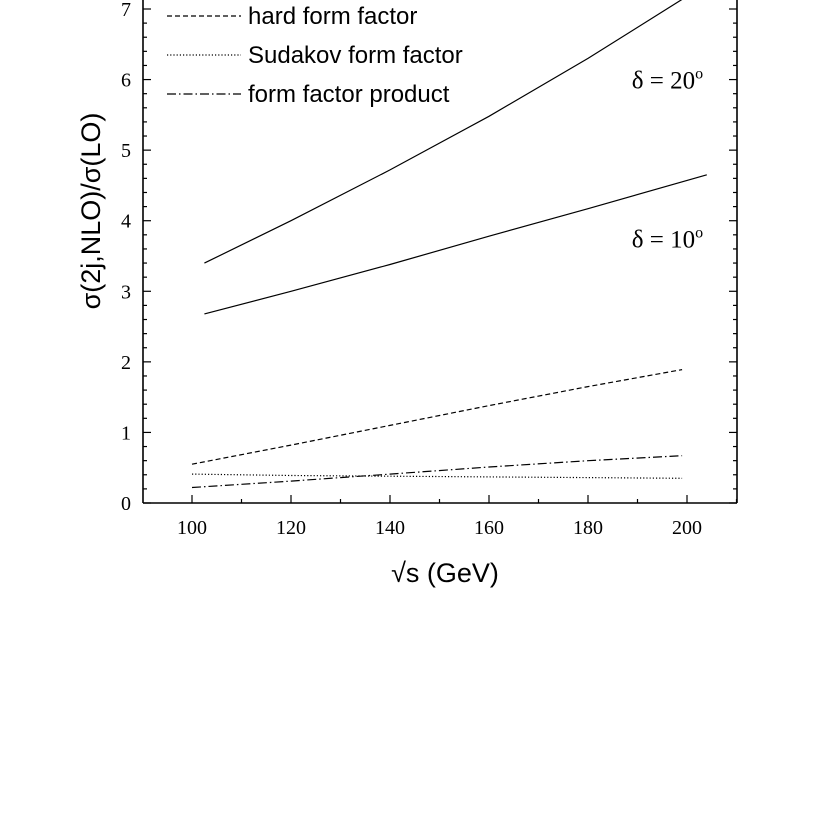  Describe the element at coordinates (126, 363) in the screenshot. I see `y-tick-label: 2` at that location.